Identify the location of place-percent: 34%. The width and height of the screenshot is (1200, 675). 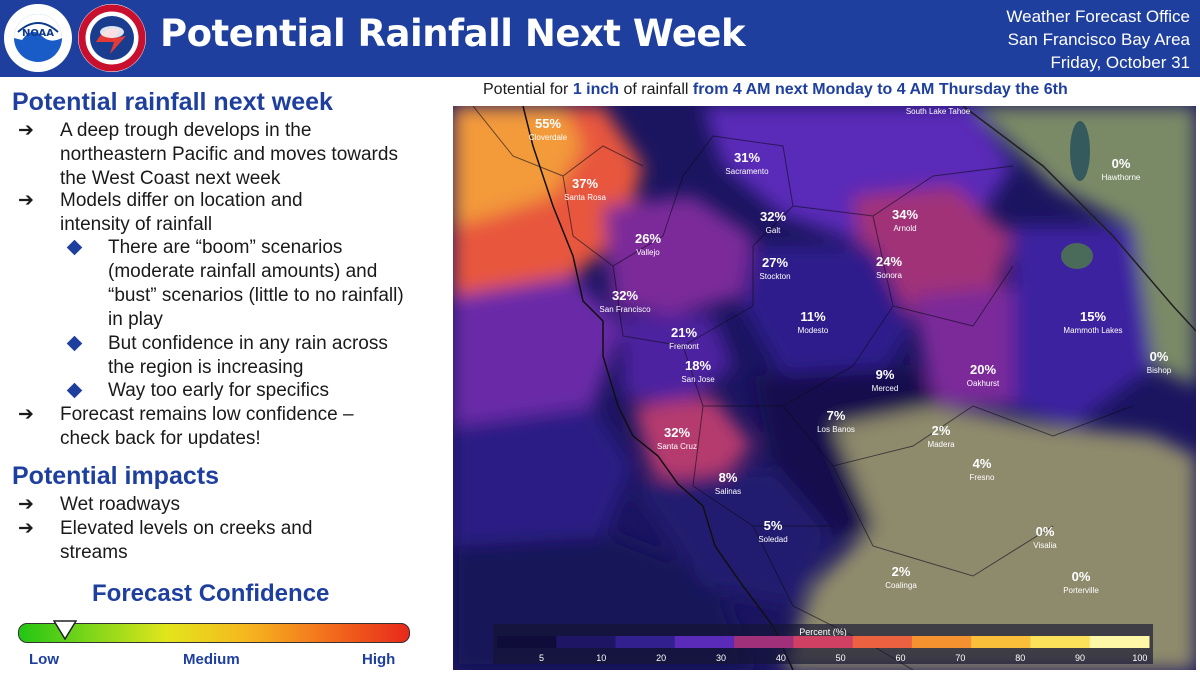
(905, 214).